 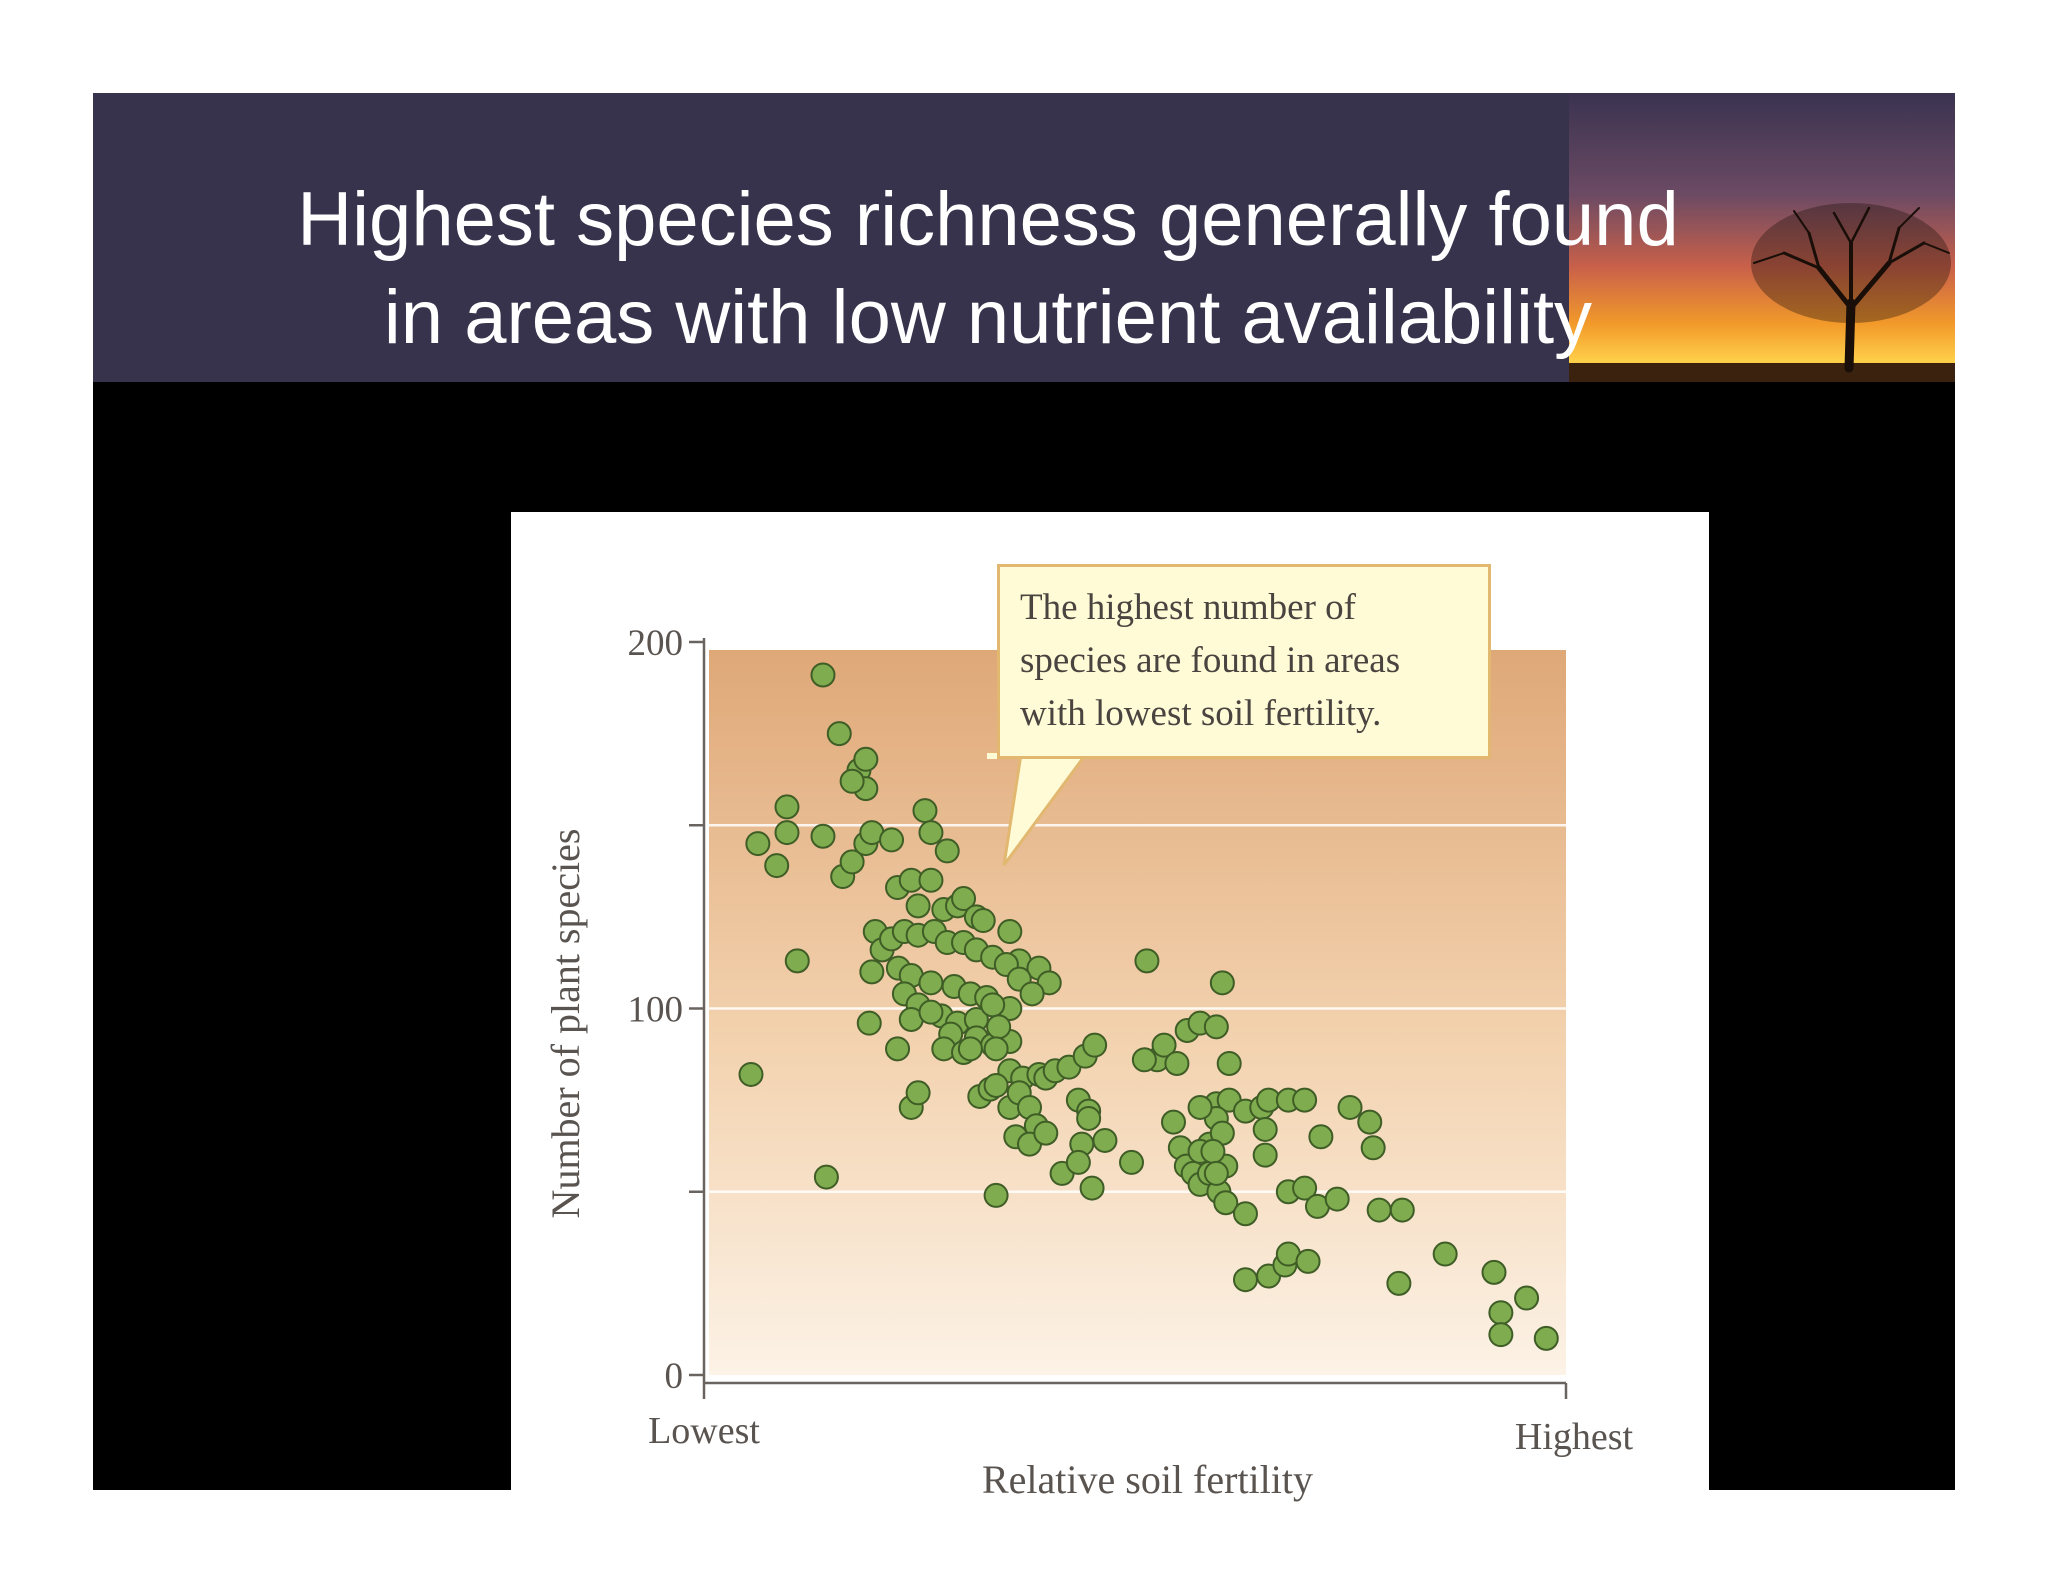 What do you see at coordinates (1574, 1437) in the screenshot?
I see `x-tick-label-highest: Highest` at bounding box center [1574, 1437].